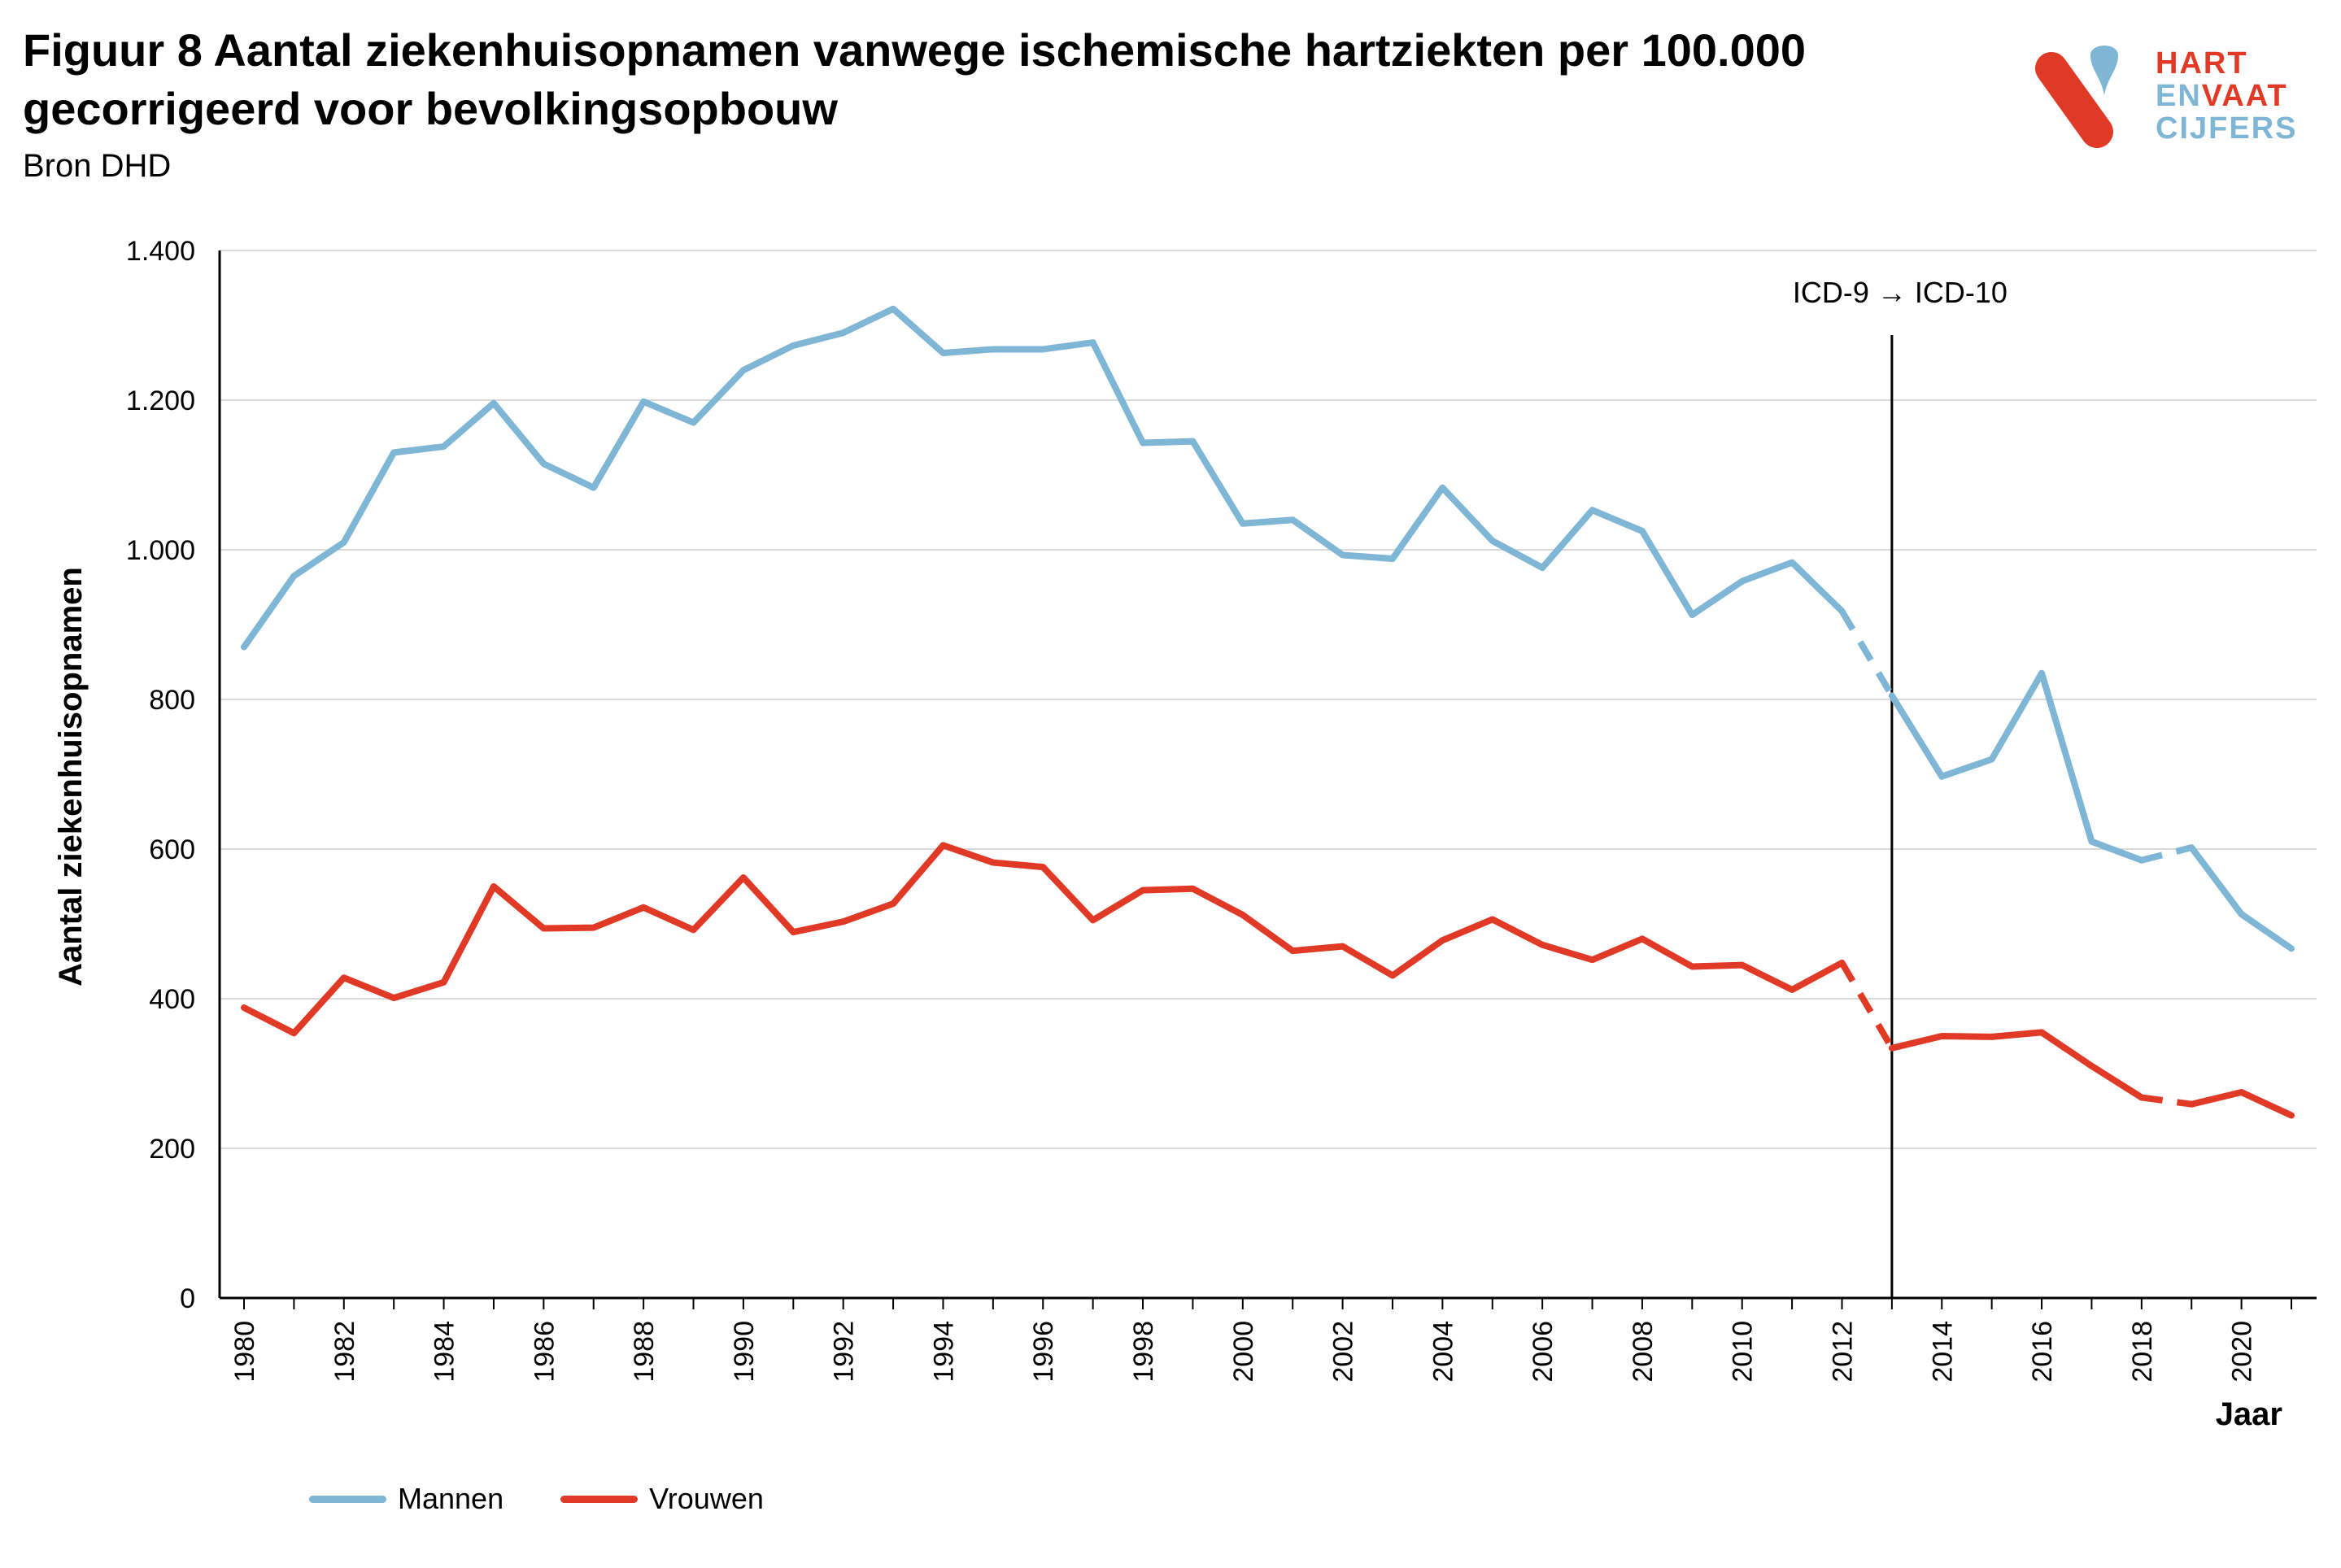 The width and height of the screenshot is (2341, 1568). What do you see at coordinates (644, 1352) in the screenshot?
I see `x-tick-label: 1988` at bounding box center [644, 1352].